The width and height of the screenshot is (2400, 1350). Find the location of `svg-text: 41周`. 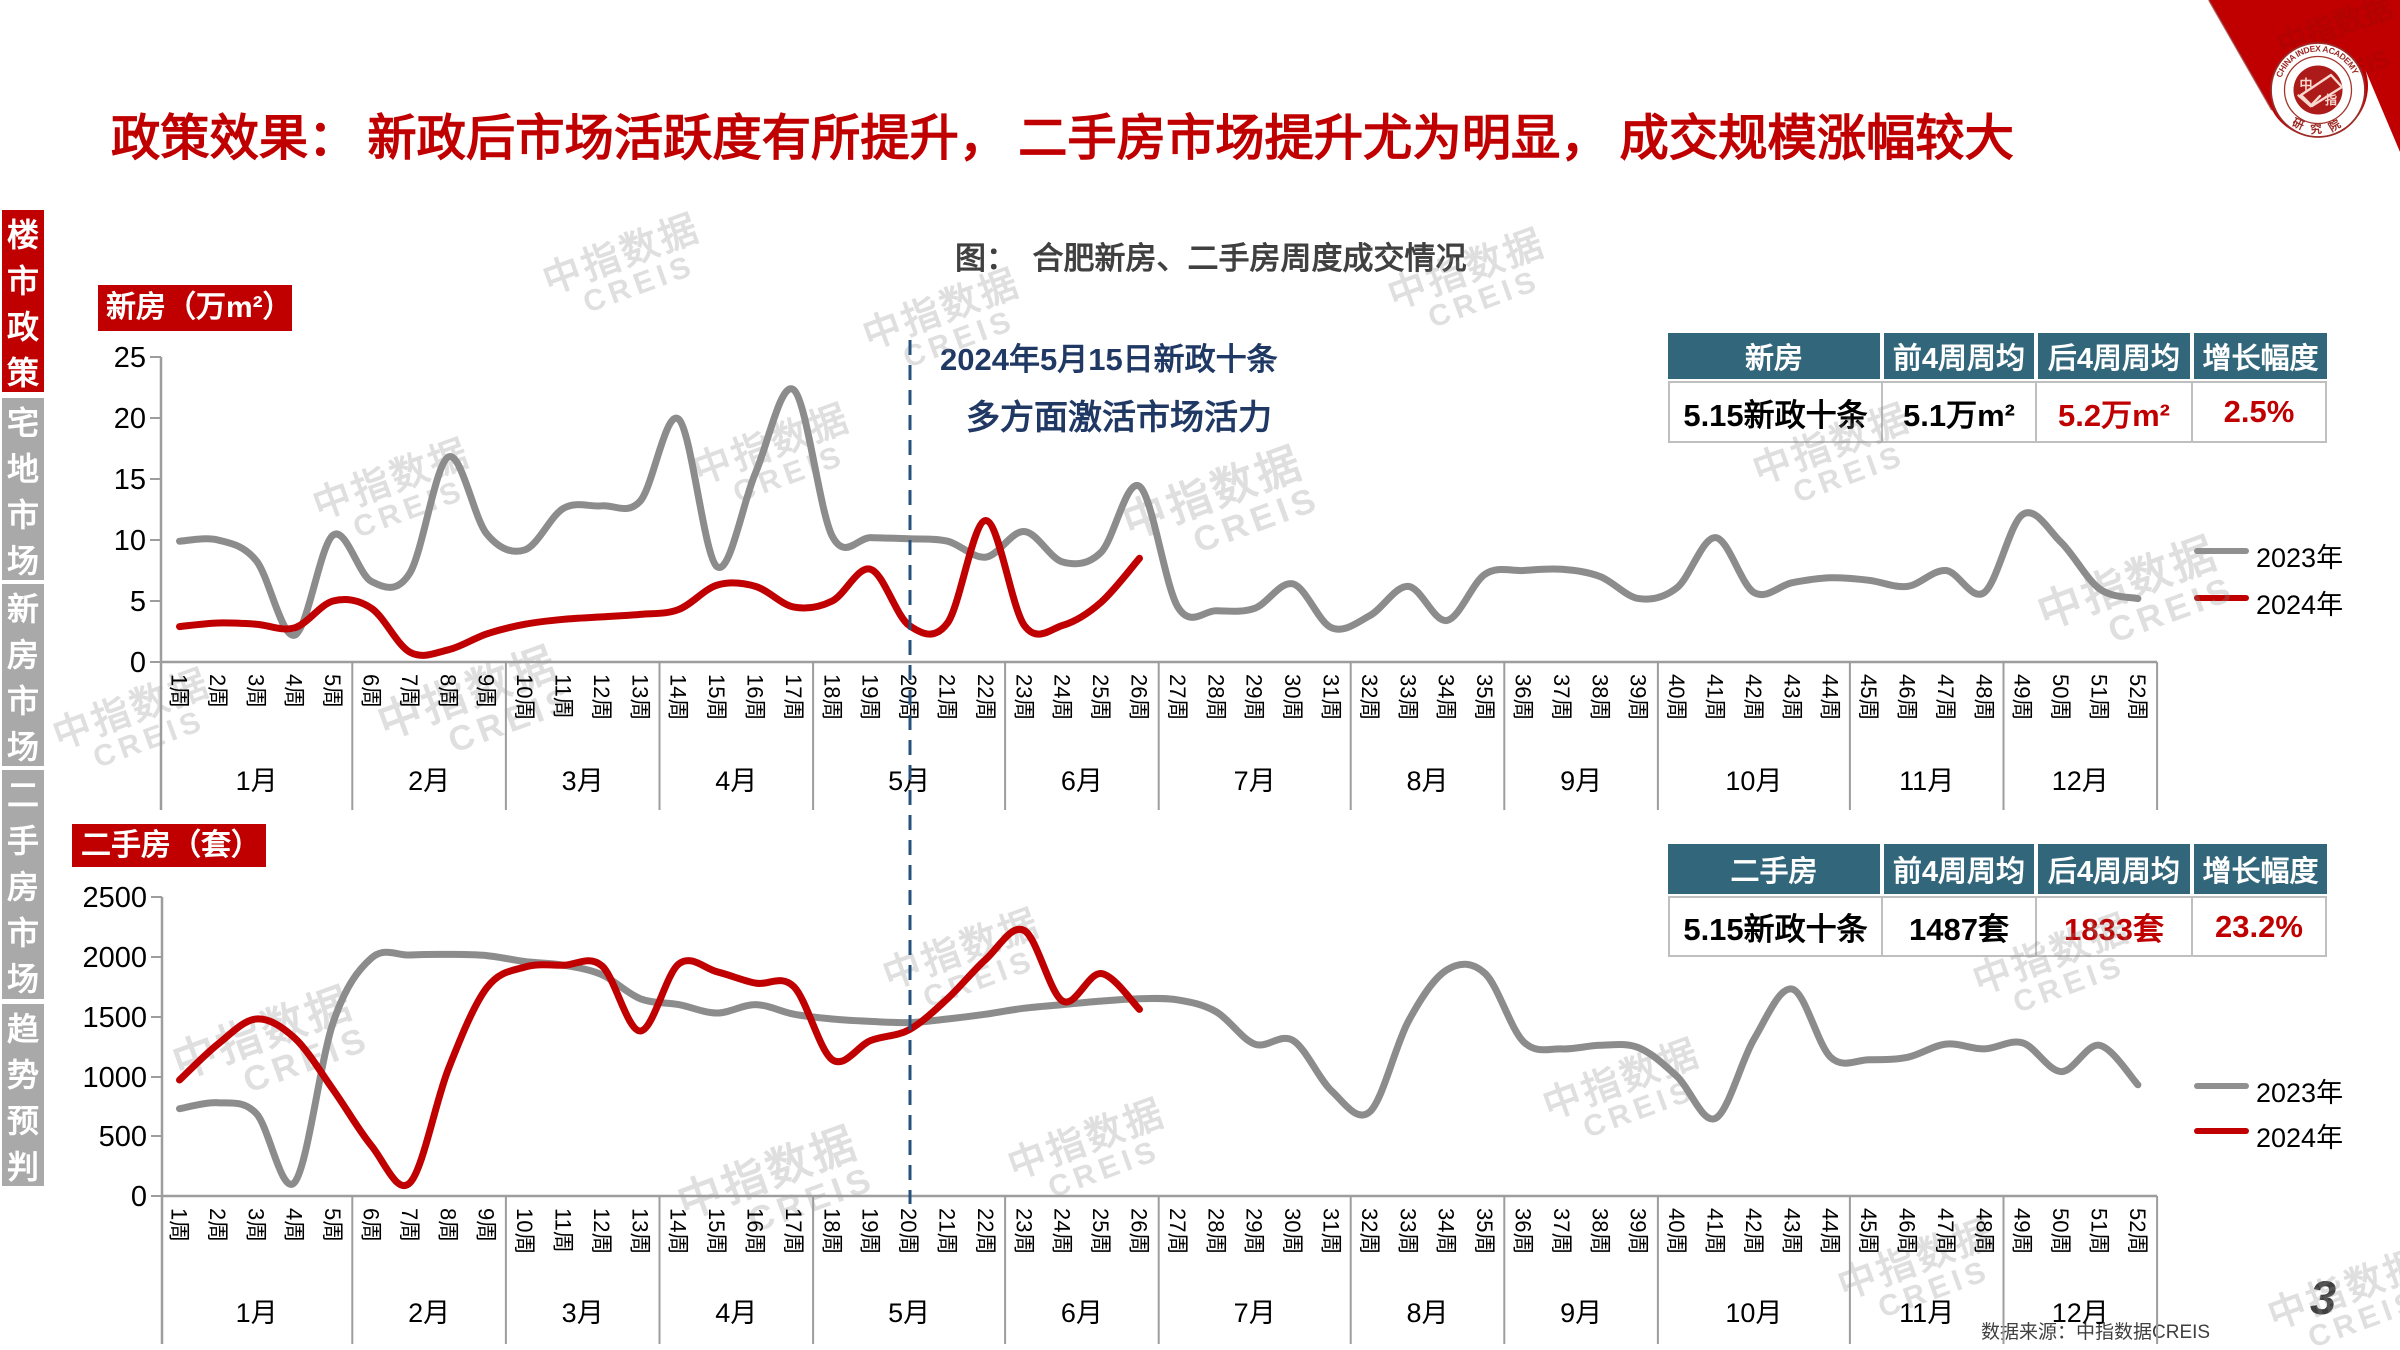

svg-text: 41周 is located at coordinates (1715, 697).